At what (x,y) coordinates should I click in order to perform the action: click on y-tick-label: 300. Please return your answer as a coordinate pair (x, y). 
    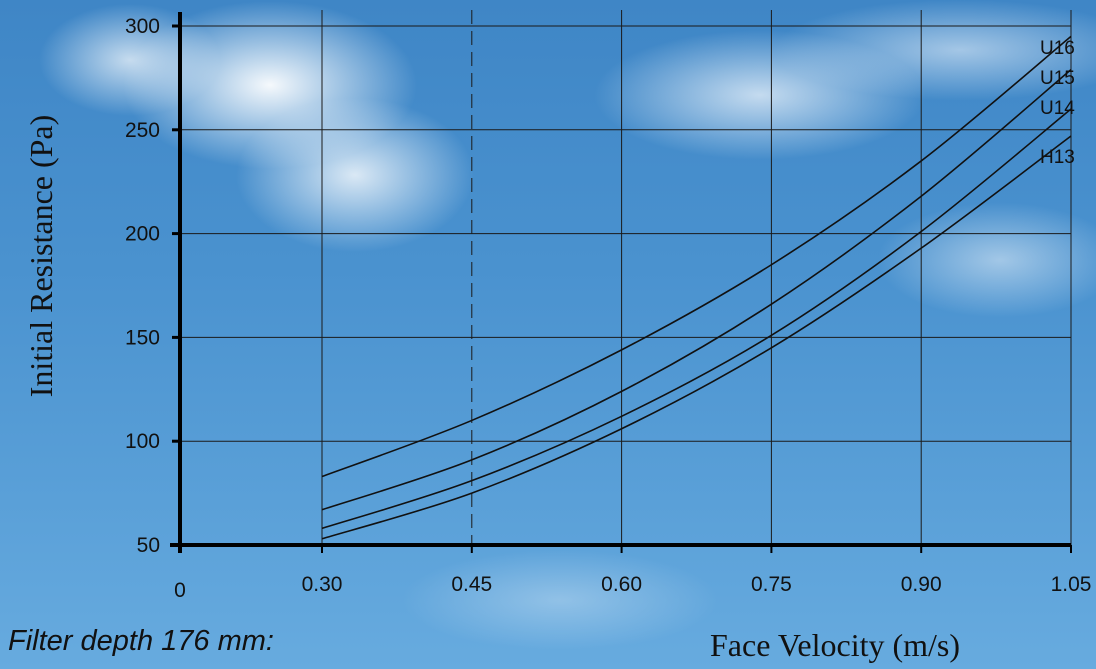
    Looking at the image, I should click on (142, 26).